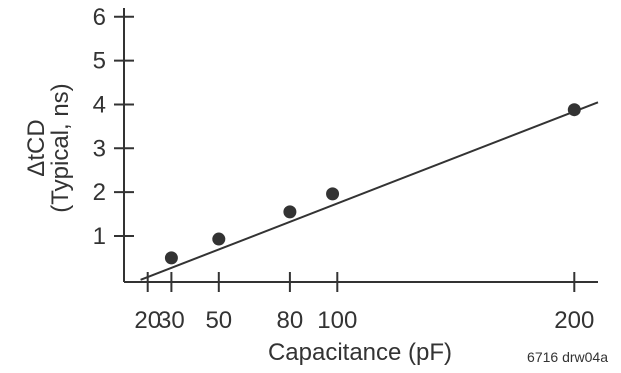  What do you see at coordinates (36, 147) in the screenshot?
I see `y-axis-title-line-1: ΔtCD` at bounding box center [36, 147].